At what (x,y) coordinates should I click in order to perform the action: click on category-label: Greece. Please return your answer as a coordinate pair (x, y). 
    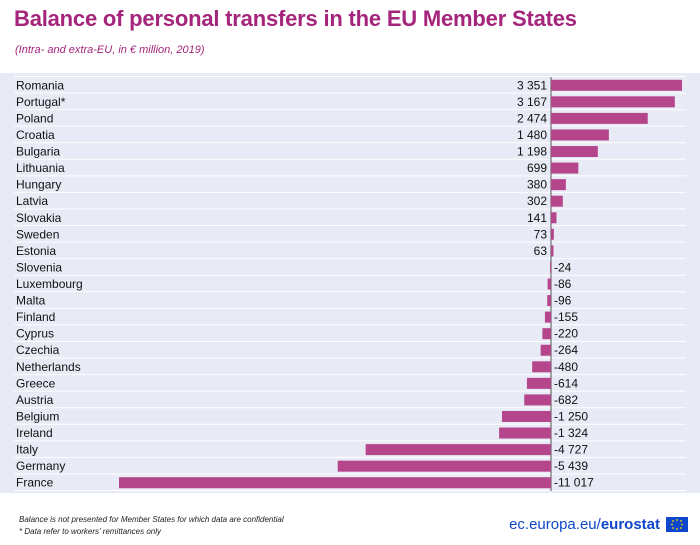
    Looking at the image, I should click on (36, 383).